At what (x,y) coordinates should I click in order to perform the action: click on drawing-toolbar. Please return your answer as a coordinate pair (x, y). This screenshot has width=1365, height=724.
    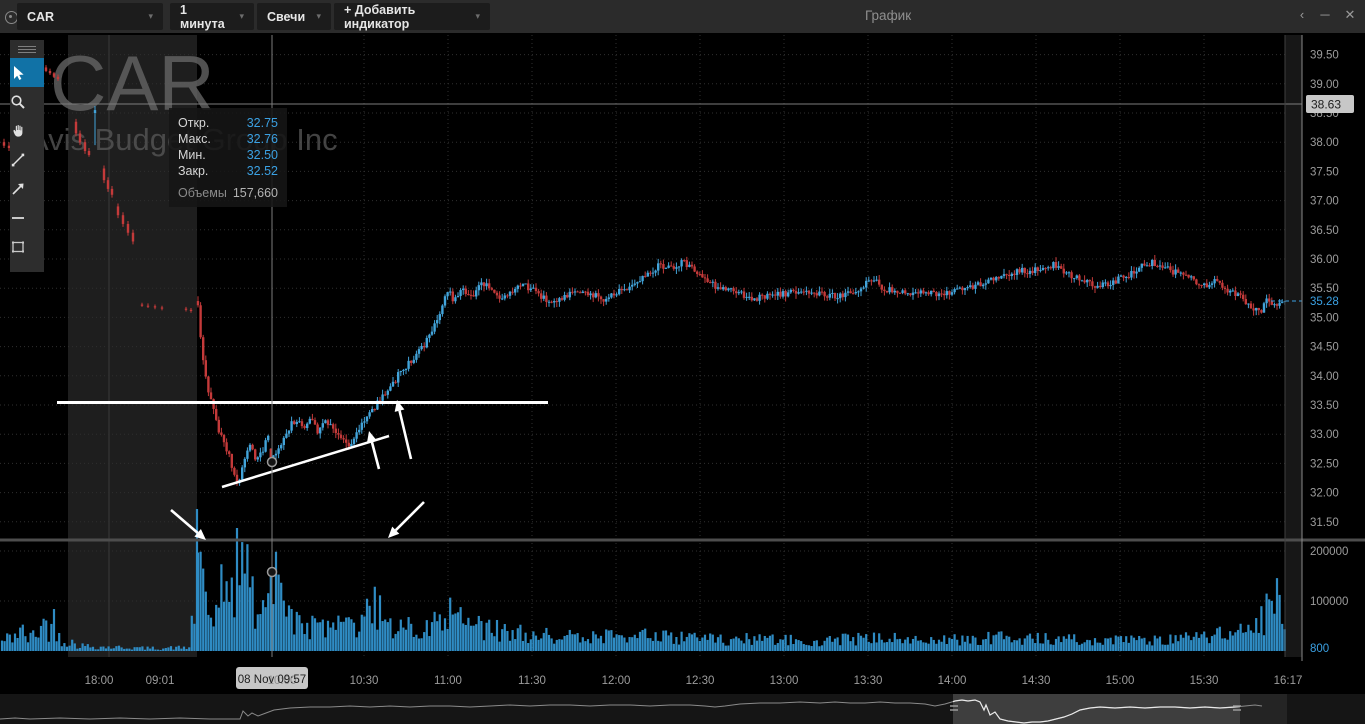
    Looking at the image, I should click on (27, 156).